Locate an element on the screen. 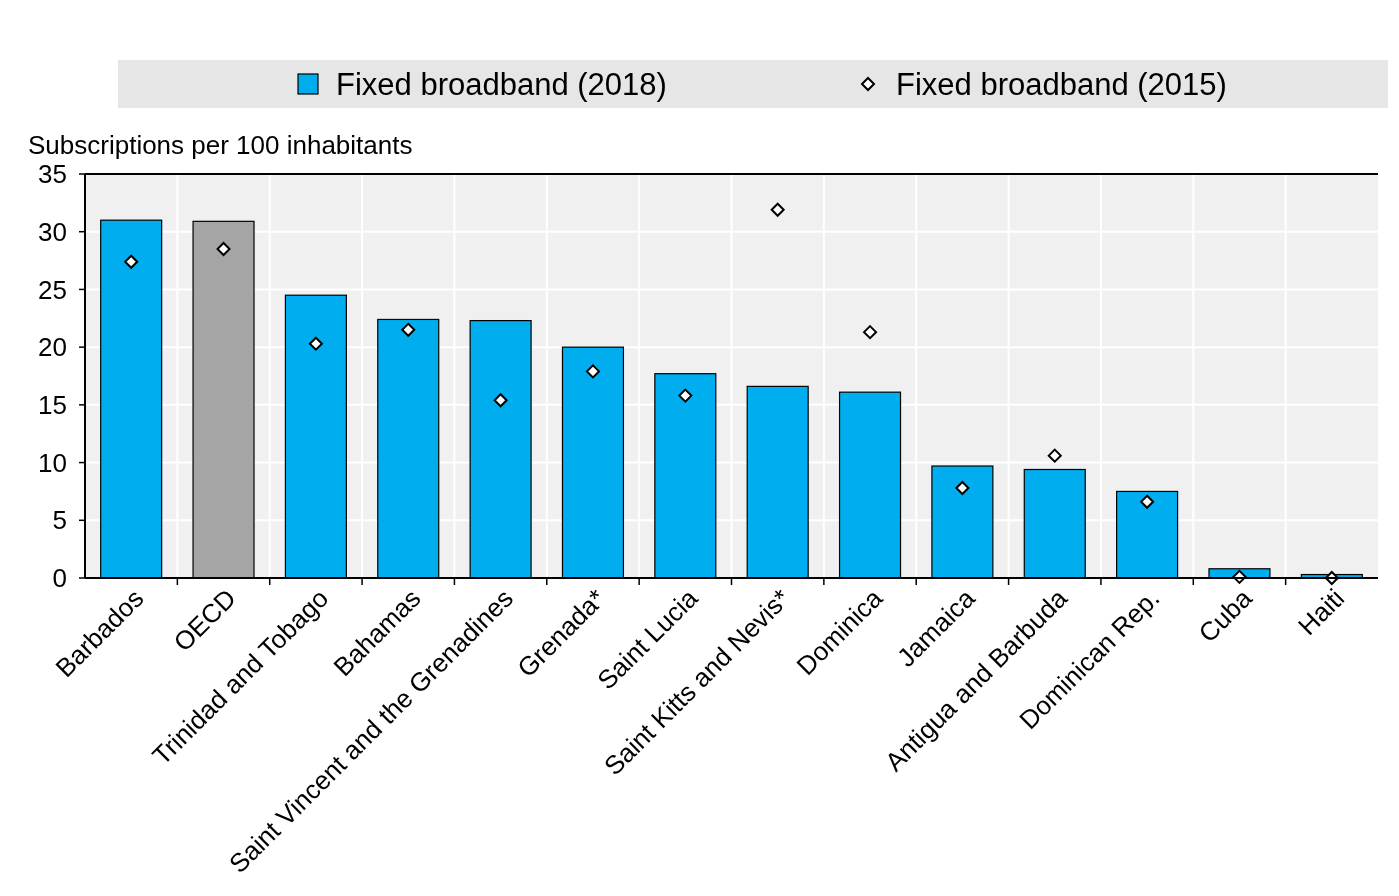  y-tick-label: 5 is located at coordinates (59, 520).